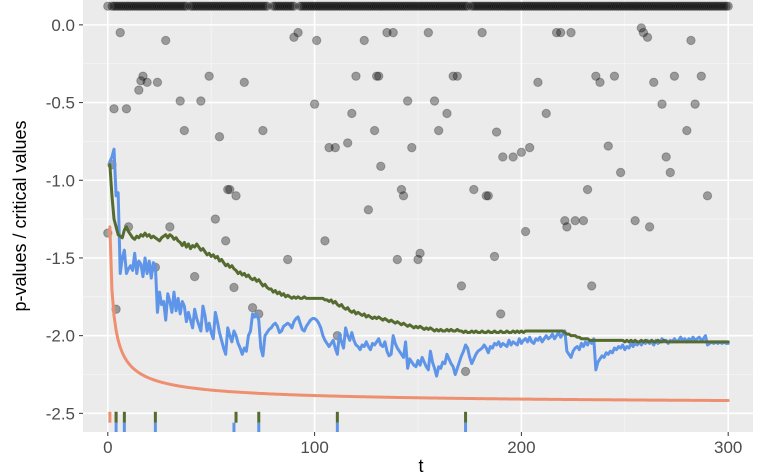 Image resolution: width=760 pixels, height=475 pixels. I want to click on rugs-layer, so click(288, 421).